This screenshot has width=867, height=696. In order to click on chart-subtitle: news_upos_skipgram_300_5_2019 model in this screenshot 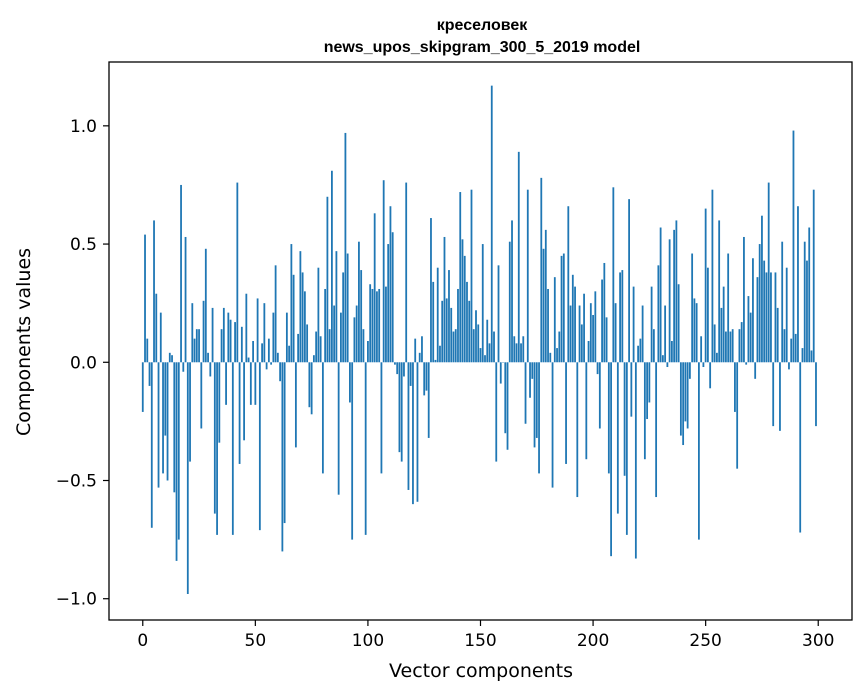, I will do `click(482, 47)`.